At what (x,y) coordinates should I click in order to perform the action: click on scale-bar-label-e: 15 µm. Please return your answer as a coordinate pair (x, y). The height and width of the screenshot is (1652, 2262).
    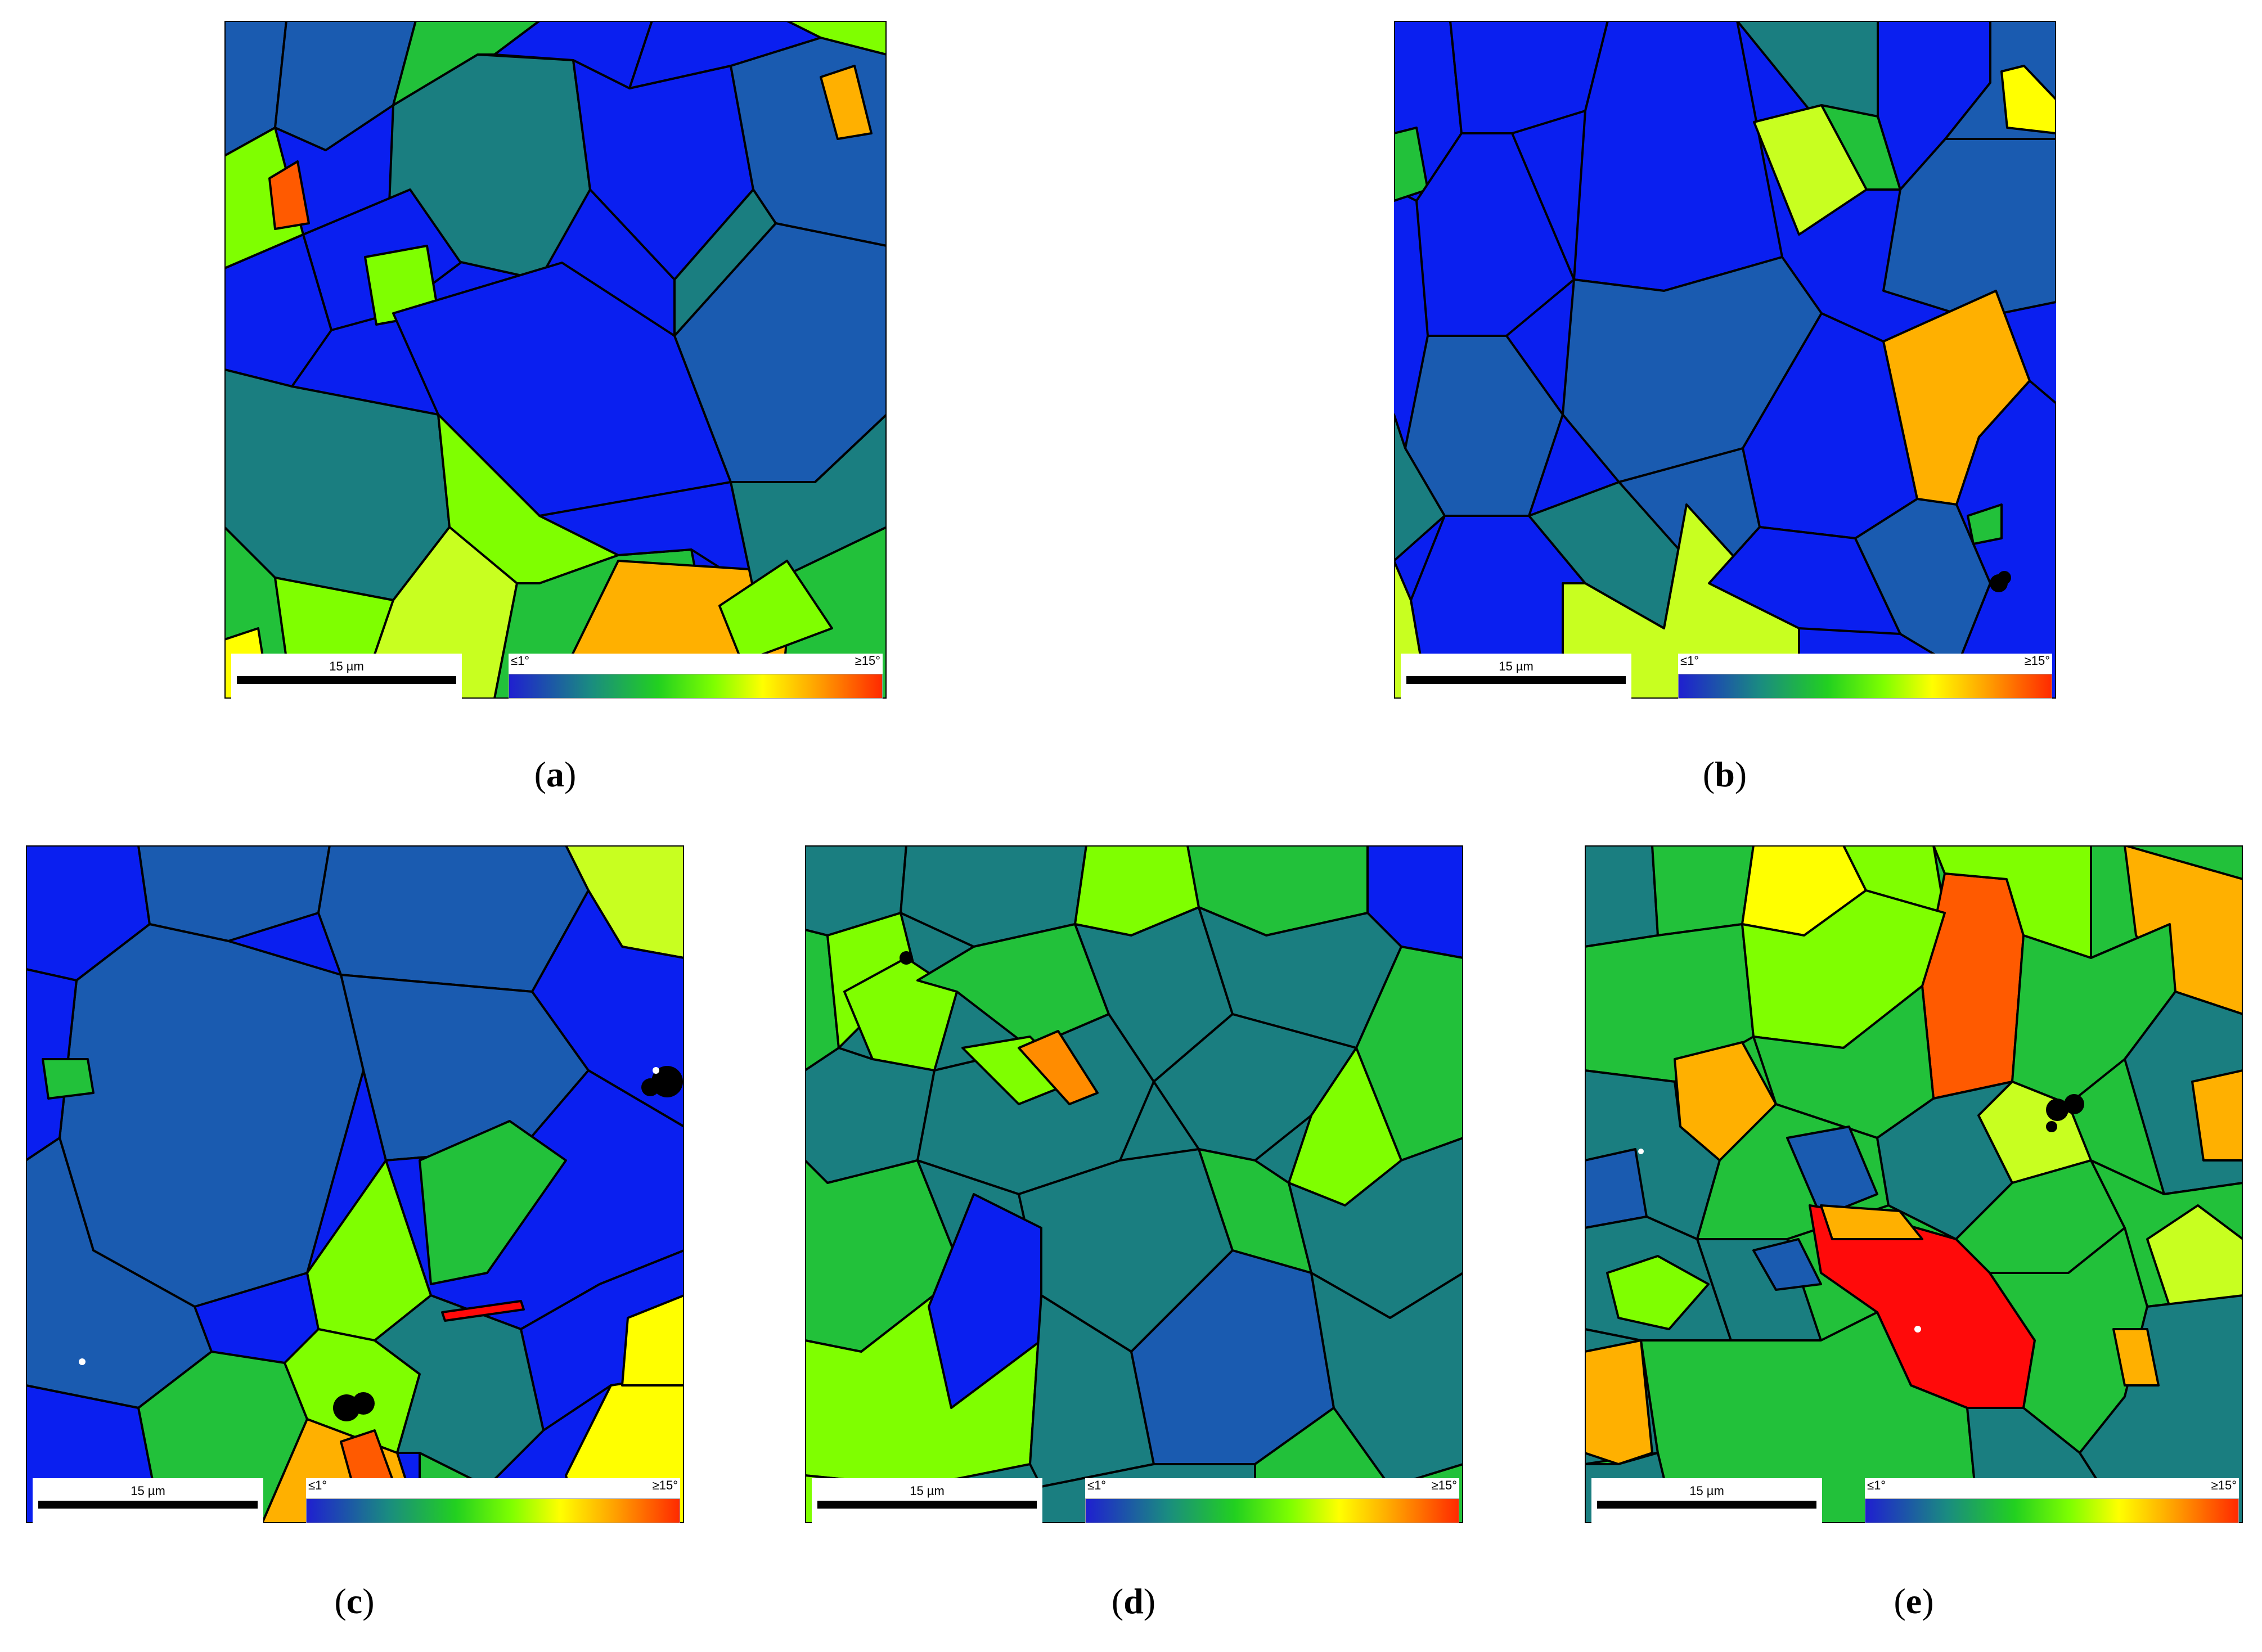
    Looking at the image, I should click on (1706, 1491).